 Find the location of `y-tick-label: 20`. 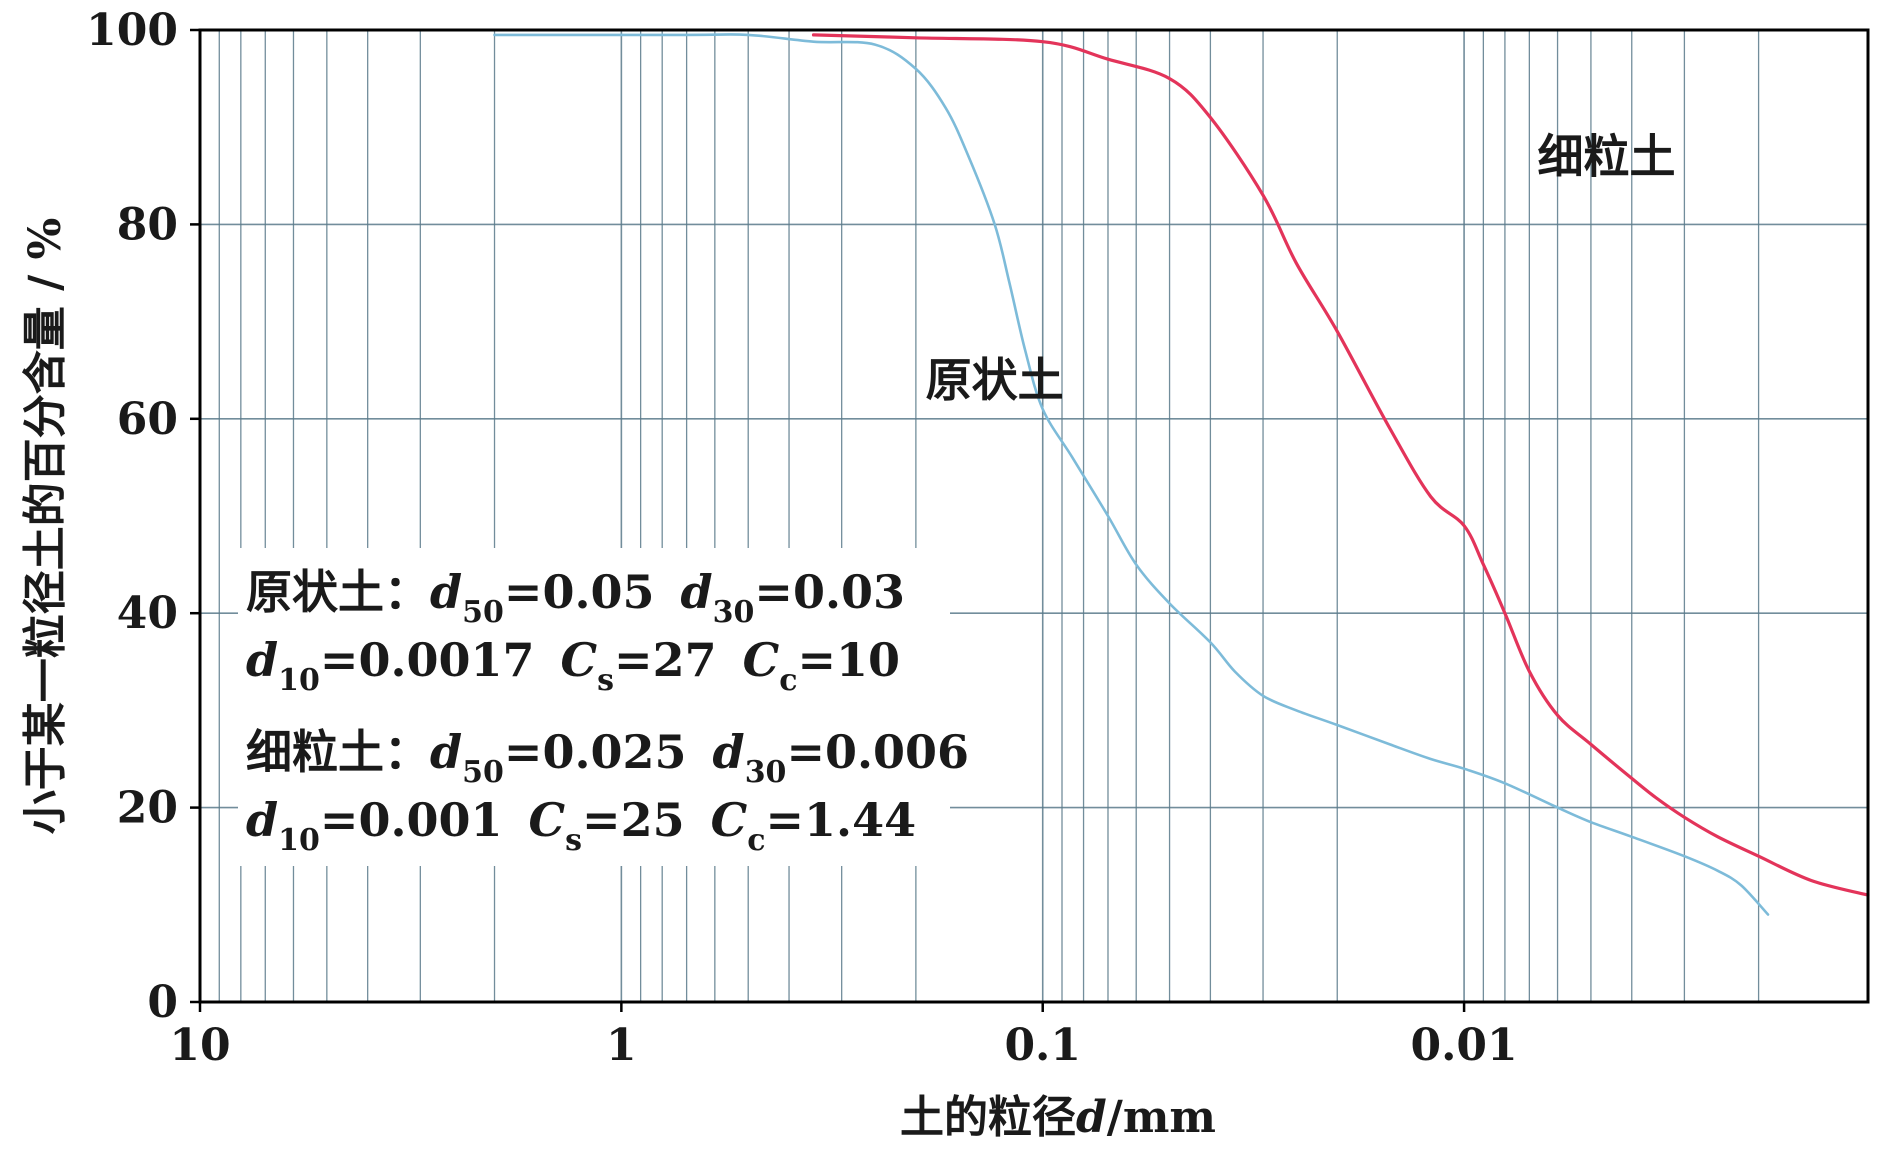

y-tick-label: 20 is located at coordinates (147, 808).